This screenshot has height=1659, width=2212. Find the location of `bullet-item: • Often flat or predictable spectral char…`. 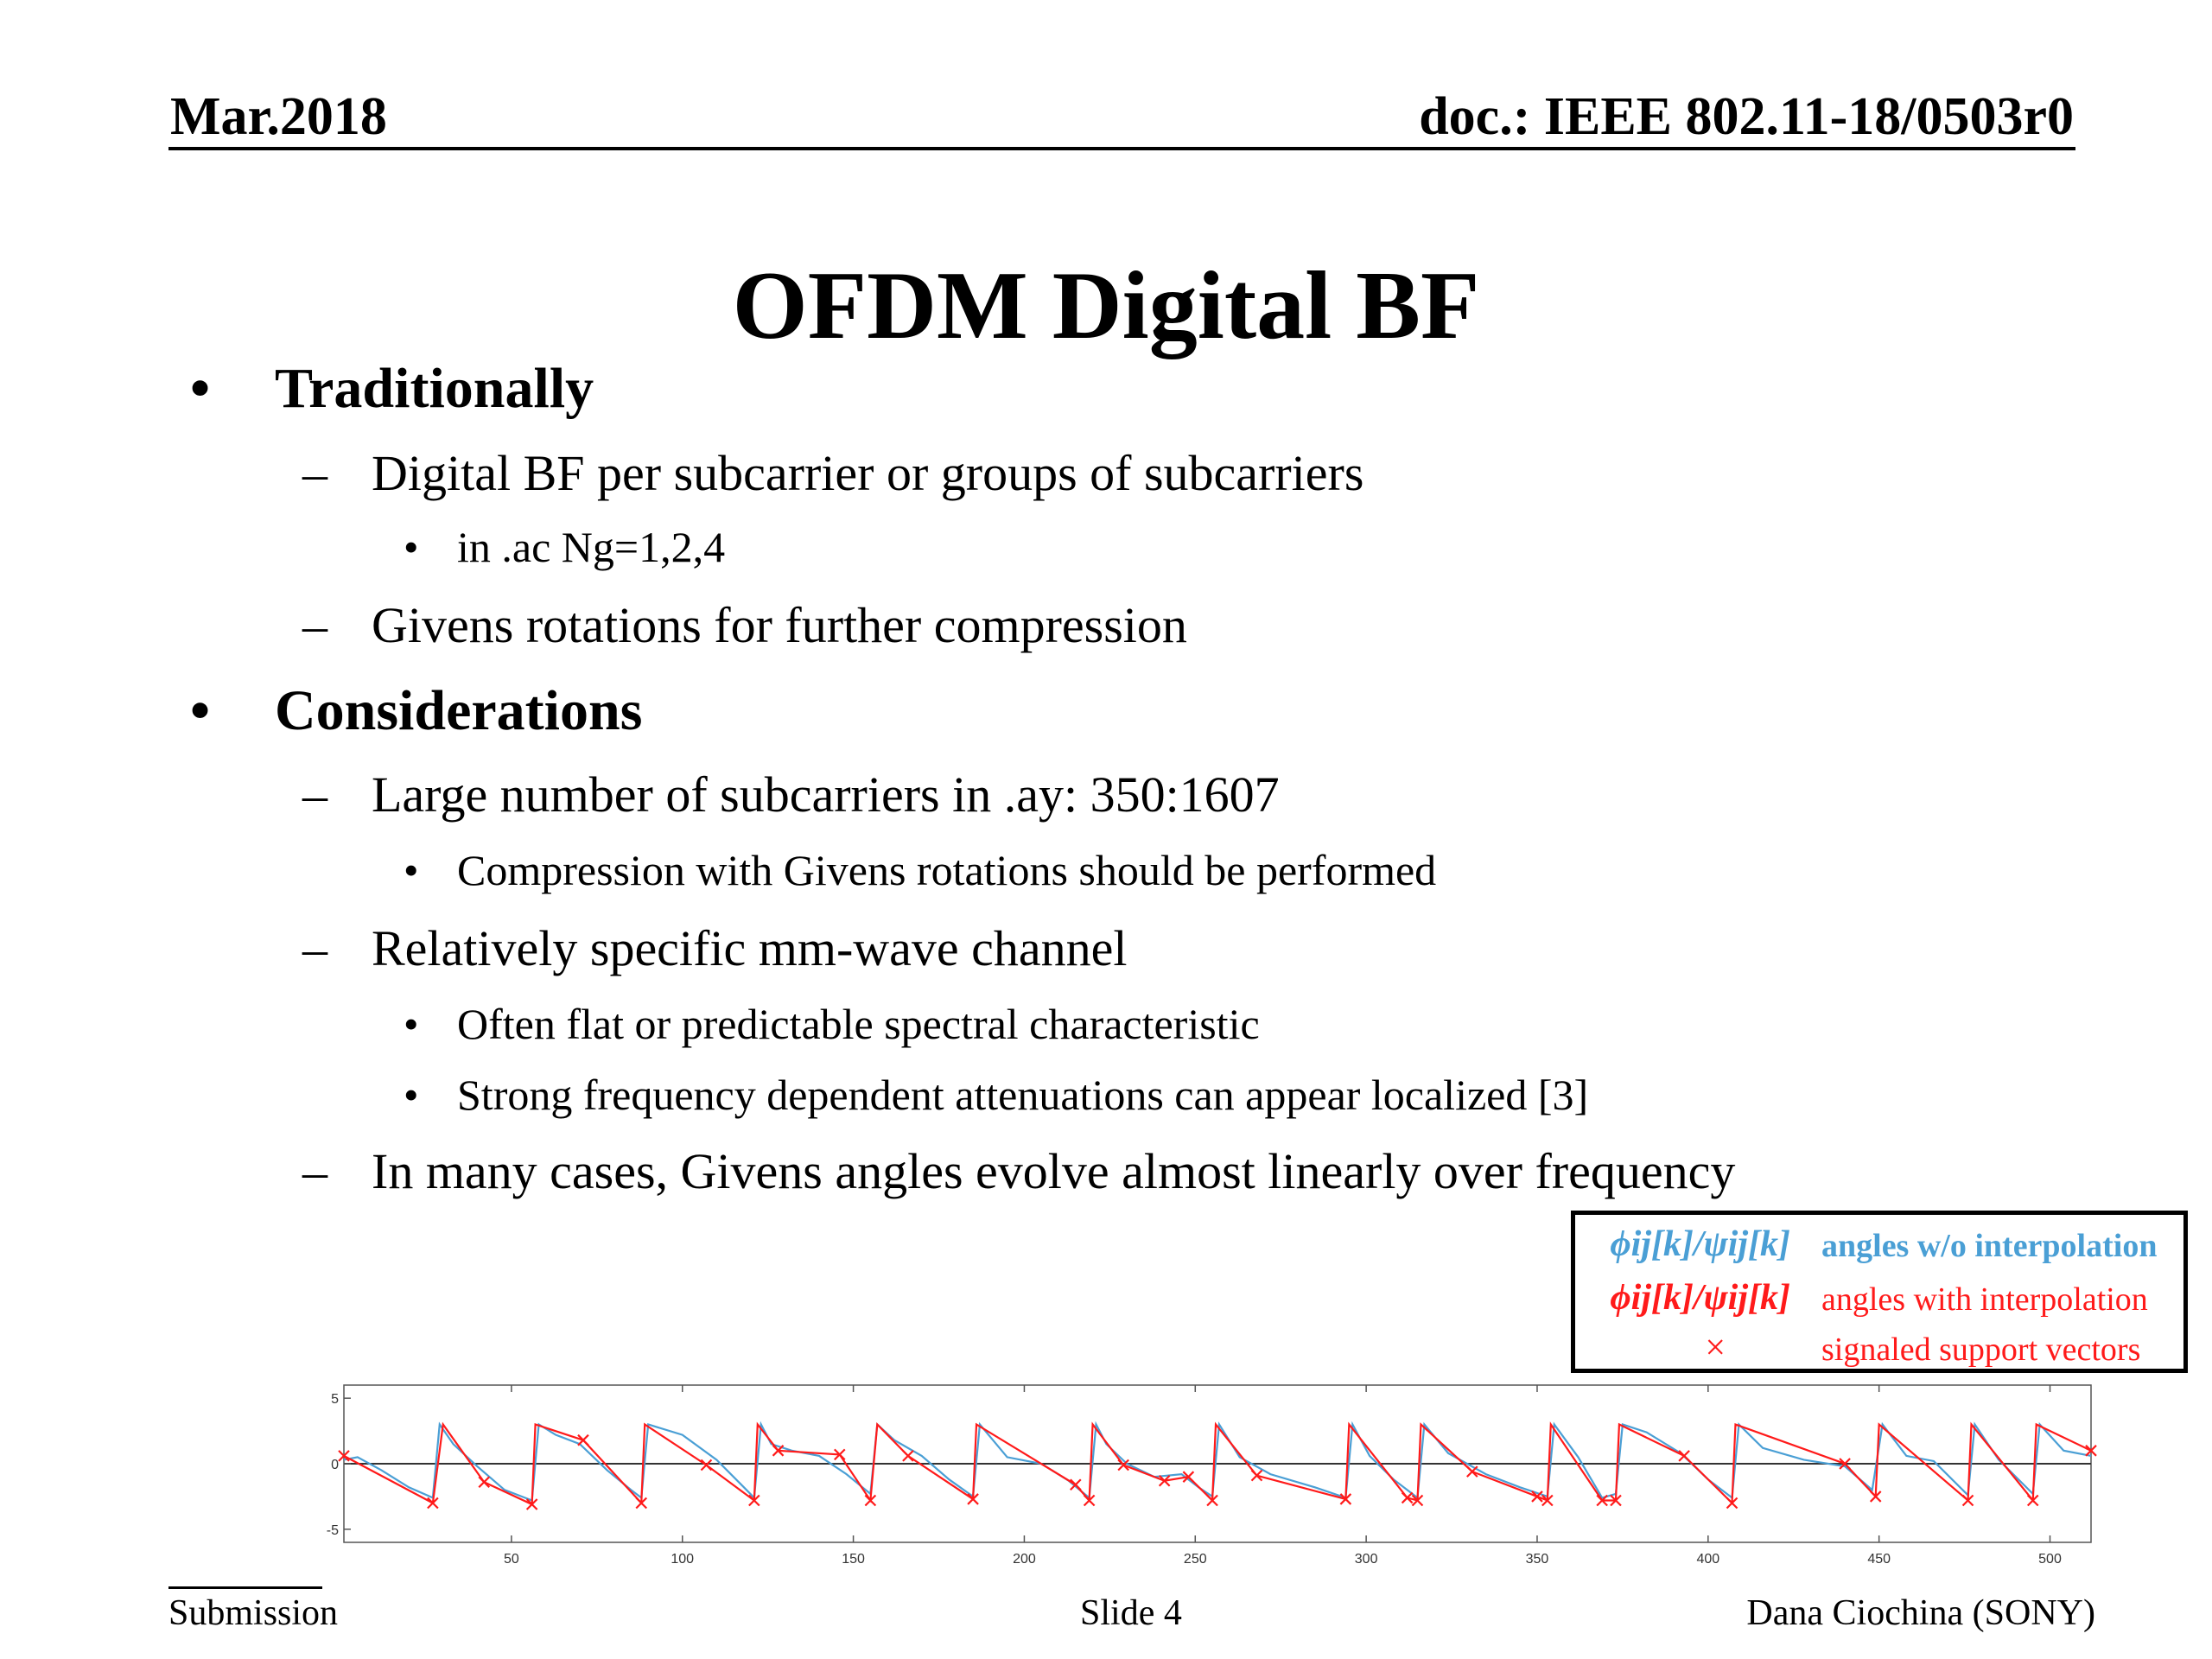

bullet-item: • Often flat or predictable spectral char… is located at coordinates (832, 1024).